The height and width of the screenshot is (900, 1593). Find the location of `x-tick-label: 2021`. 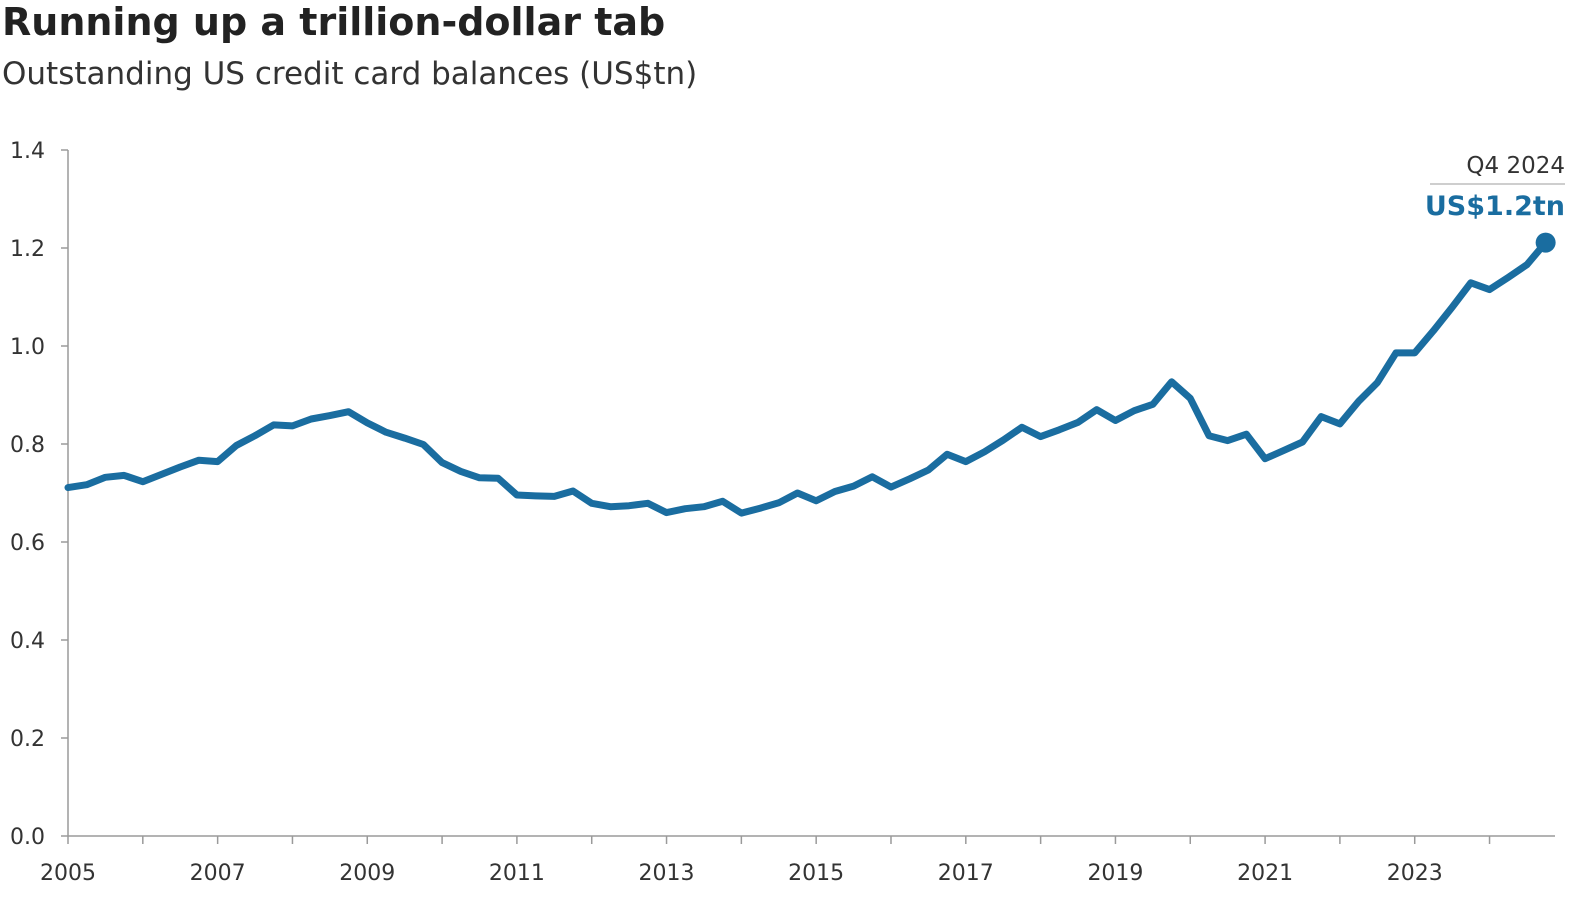

x-tick-label: 2021 is located at coordinates (1265, 873).